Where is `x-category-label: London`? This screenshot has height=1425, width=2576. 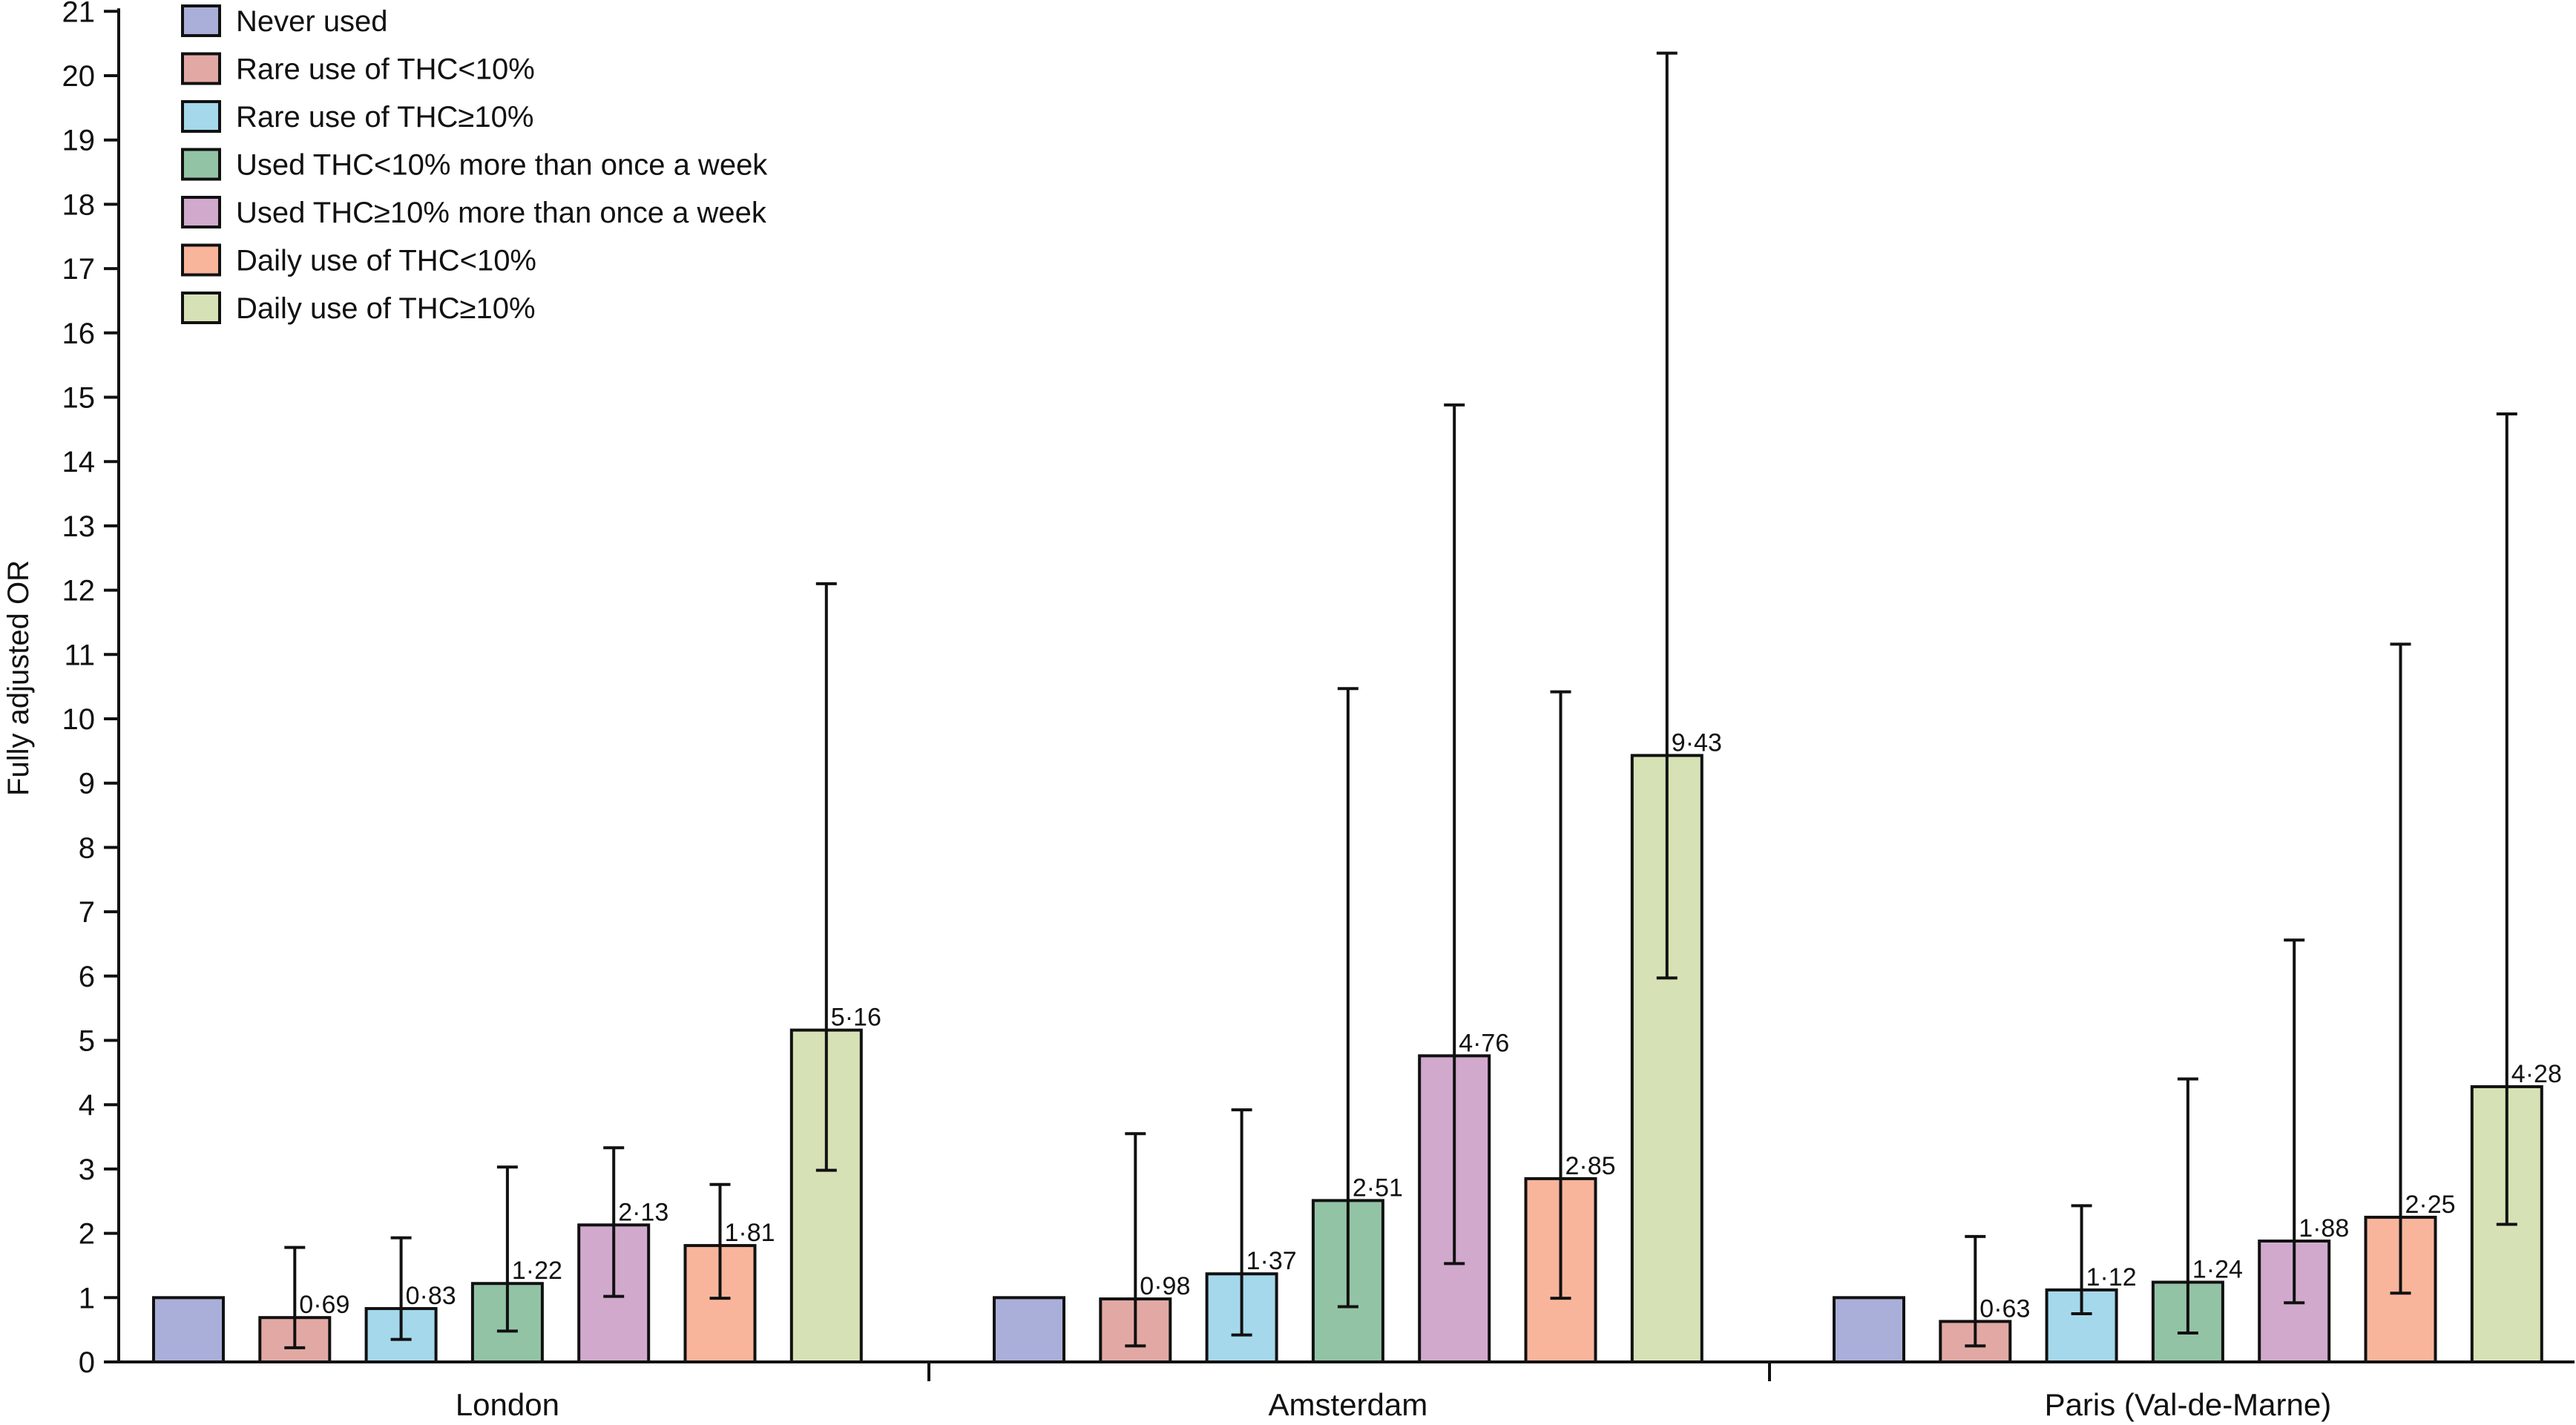
x-category-label: London is located at coordinates (507, 1404).